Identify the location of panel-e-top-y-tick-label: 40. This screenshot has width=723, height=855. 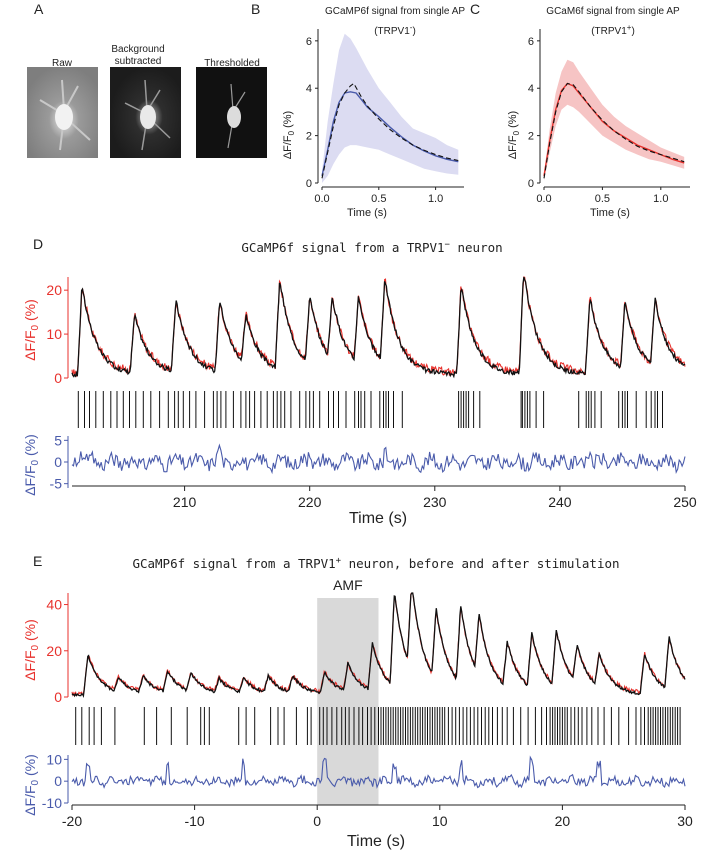
(54, 605).